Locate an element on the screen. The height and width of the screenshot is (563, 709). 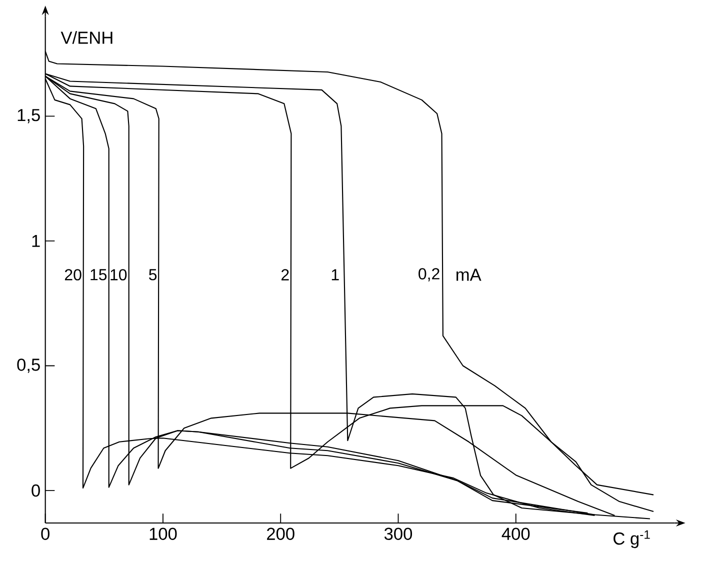
series-label: 20 is located at coordinates (73, 274).